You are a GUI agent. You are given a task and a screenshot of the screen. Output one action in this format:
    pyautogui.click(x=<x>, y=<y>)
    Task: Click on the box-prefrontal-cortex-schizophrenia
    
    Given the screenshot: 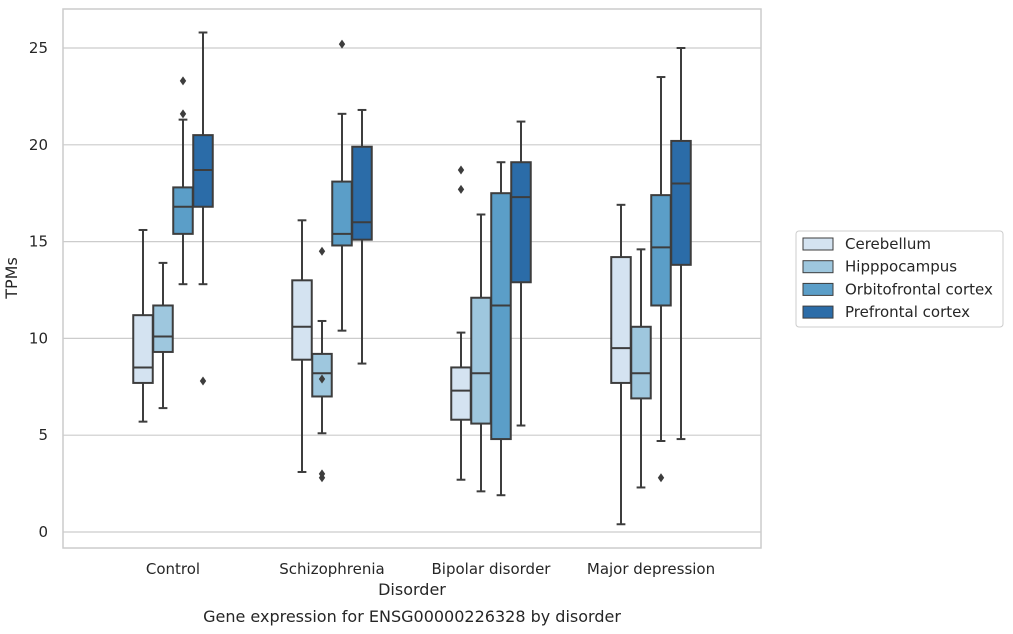 What is the action you would take?
    pyautogui.click(x=362, y=236)
    